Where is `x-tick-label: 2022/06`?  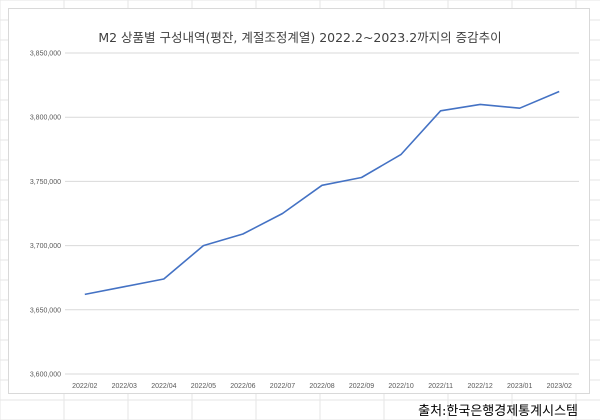 x-tick-label: 2022/06 is located at coordinates (242, 386).